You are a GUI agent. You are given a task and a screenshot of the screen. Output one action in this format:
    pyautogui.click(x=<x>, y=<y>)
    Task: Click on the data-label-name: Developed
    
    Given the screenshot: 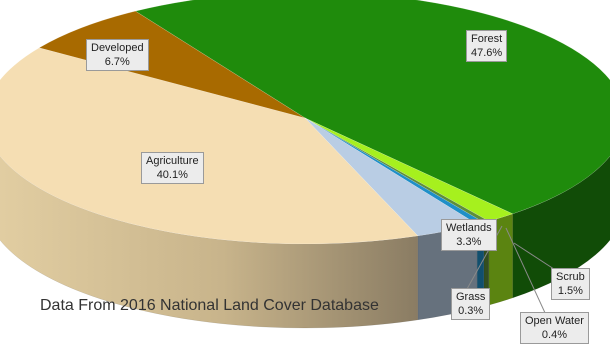 What is the action you would take?
    pyautogui.click(x=117, y=48)
    